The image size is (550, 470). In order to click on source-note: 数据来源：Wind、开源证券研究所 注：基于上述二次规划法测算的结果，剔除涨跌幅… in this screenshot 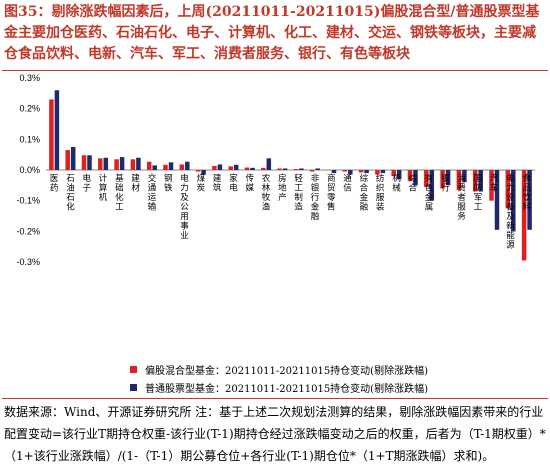, I will do `click(275, 434)`.